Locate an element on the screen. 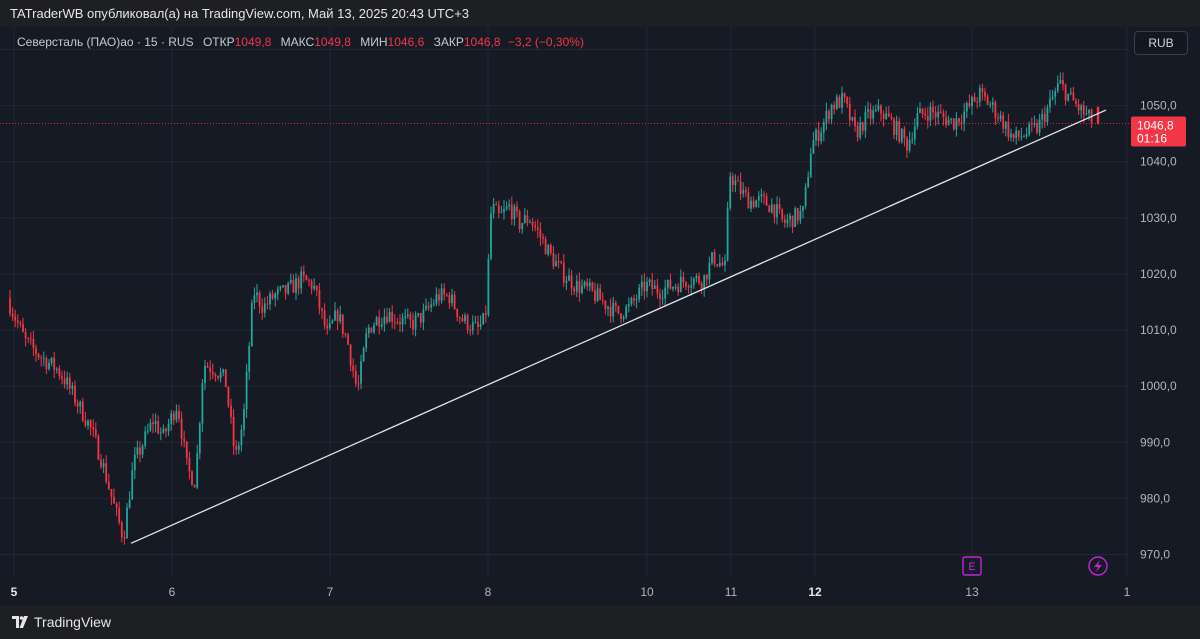  high-value: 1049,8 is located at coordinates (332, 42).